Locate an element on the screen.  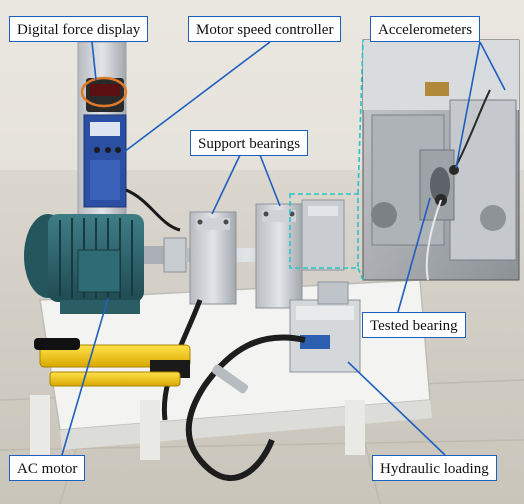
callout-motor-speed-controller: Motor speed controller is located at coordinates (265, 29).